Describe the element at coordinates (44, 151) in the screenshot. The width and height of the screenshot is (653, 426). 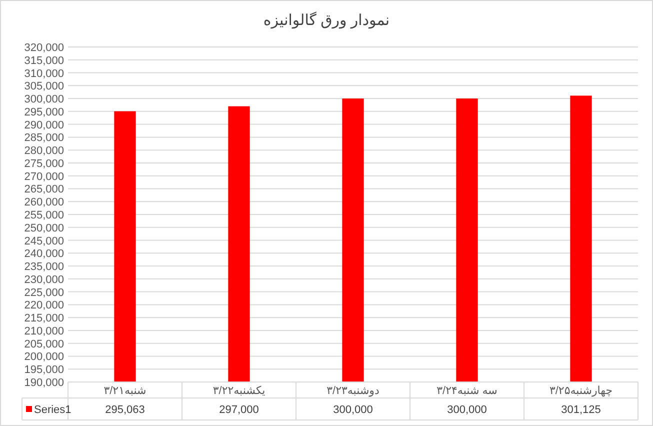
I see `y-tick-label: 280,000` at that location.